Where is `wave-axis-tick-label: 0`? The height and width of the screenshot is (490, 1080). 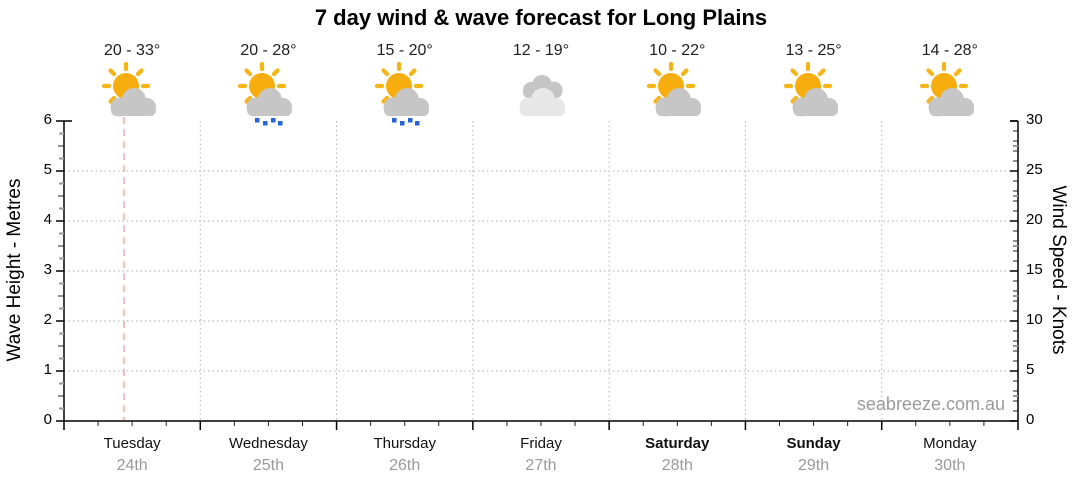 wave-axis-tick-label: 0 is located at coordinates (47, 419).